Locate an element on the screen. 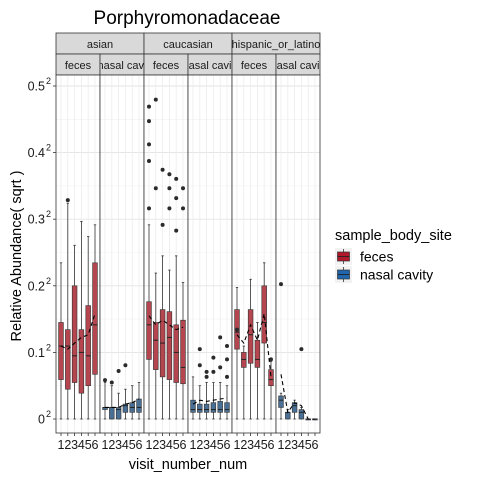 This screenshot has height=480, width=480. y-tick-base: 0.4 is located at coordinates (36, 153).